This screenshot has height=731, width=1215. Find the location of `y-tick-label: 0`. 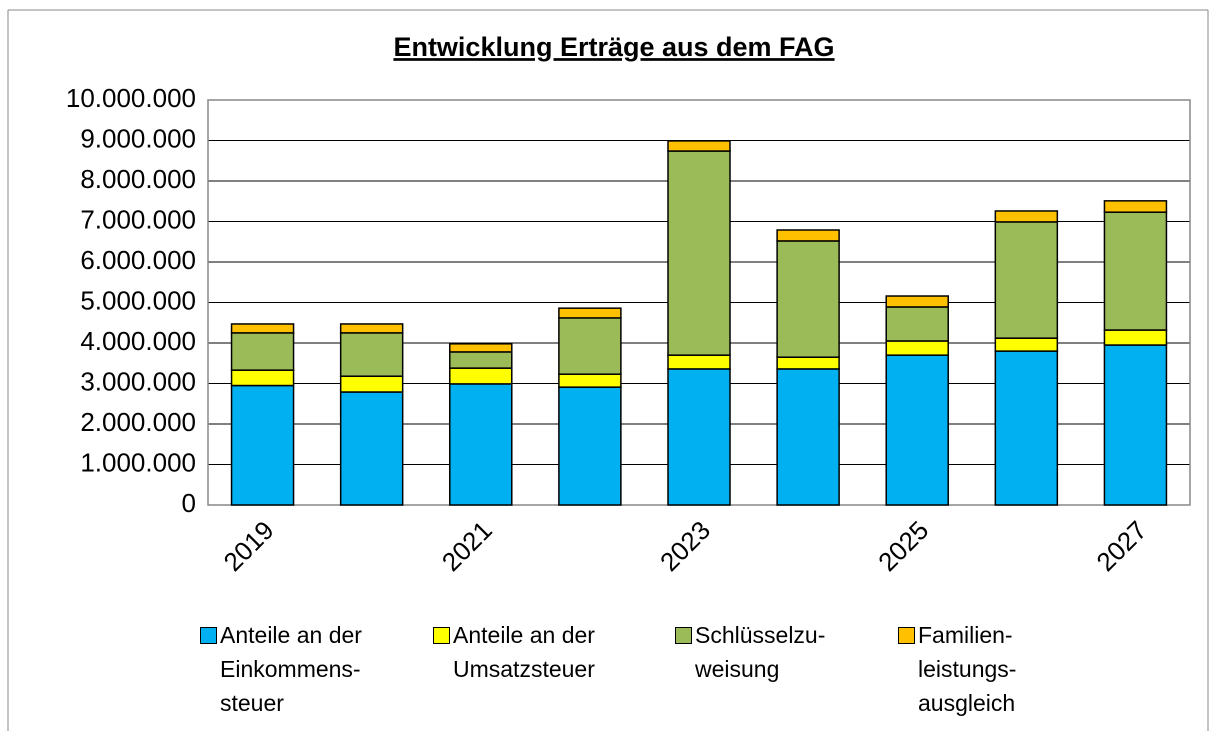

y-tick-label: 0 is located at coordinates (189, 503).